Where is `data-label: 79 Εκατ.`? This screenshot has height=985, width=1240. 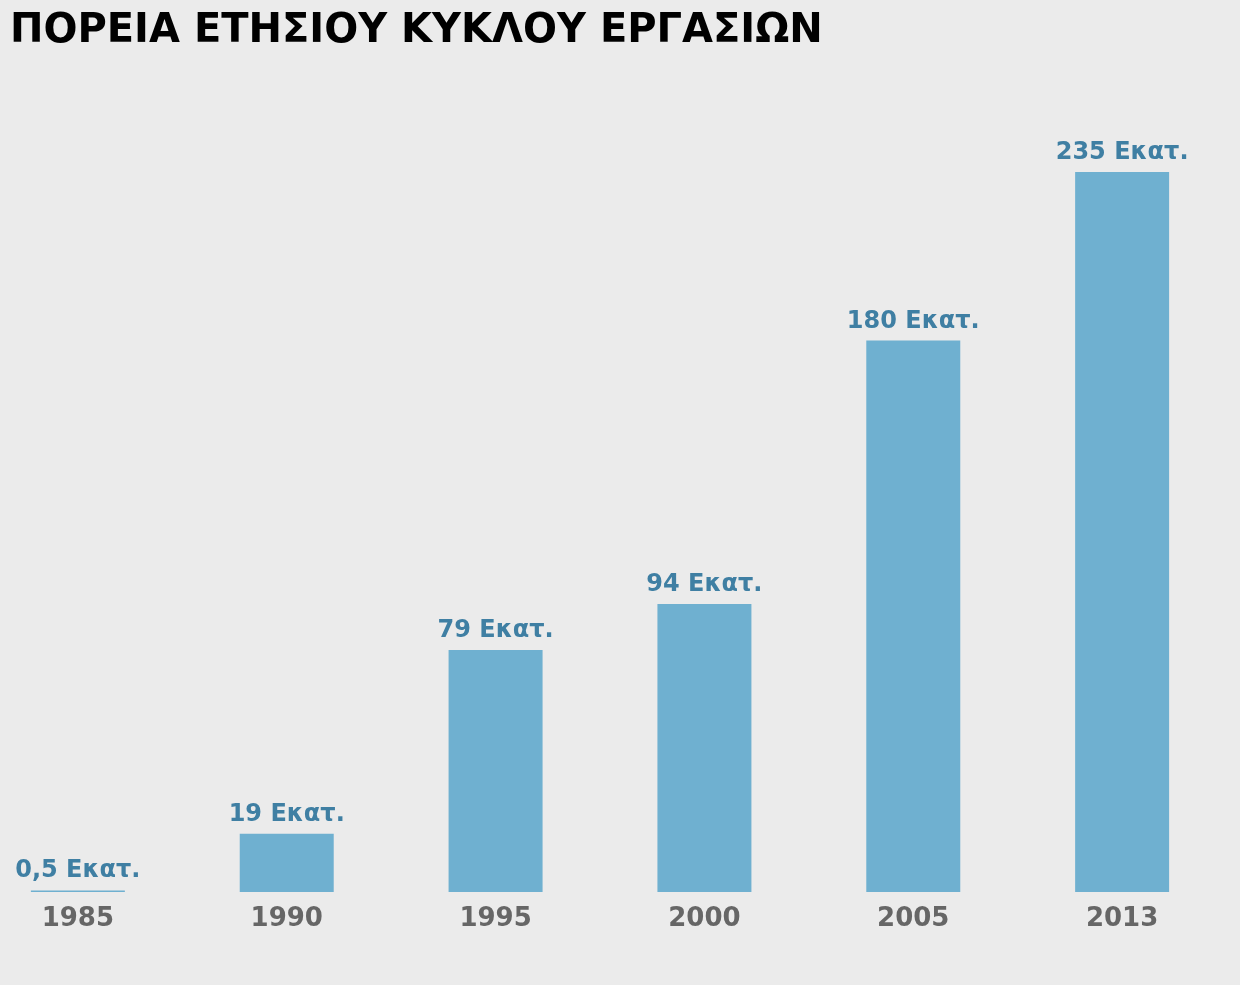
data-label: 79 Εκατ. is located at coordinates (495, 628).